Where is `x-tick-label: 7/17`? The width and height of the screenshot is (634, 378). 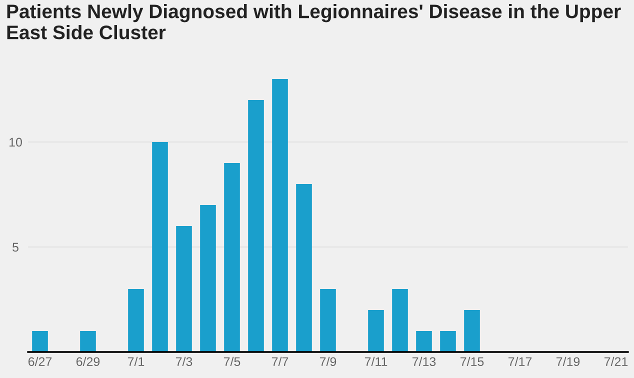 x-tick-label: 7/17 is located at coordinates (520, 361).